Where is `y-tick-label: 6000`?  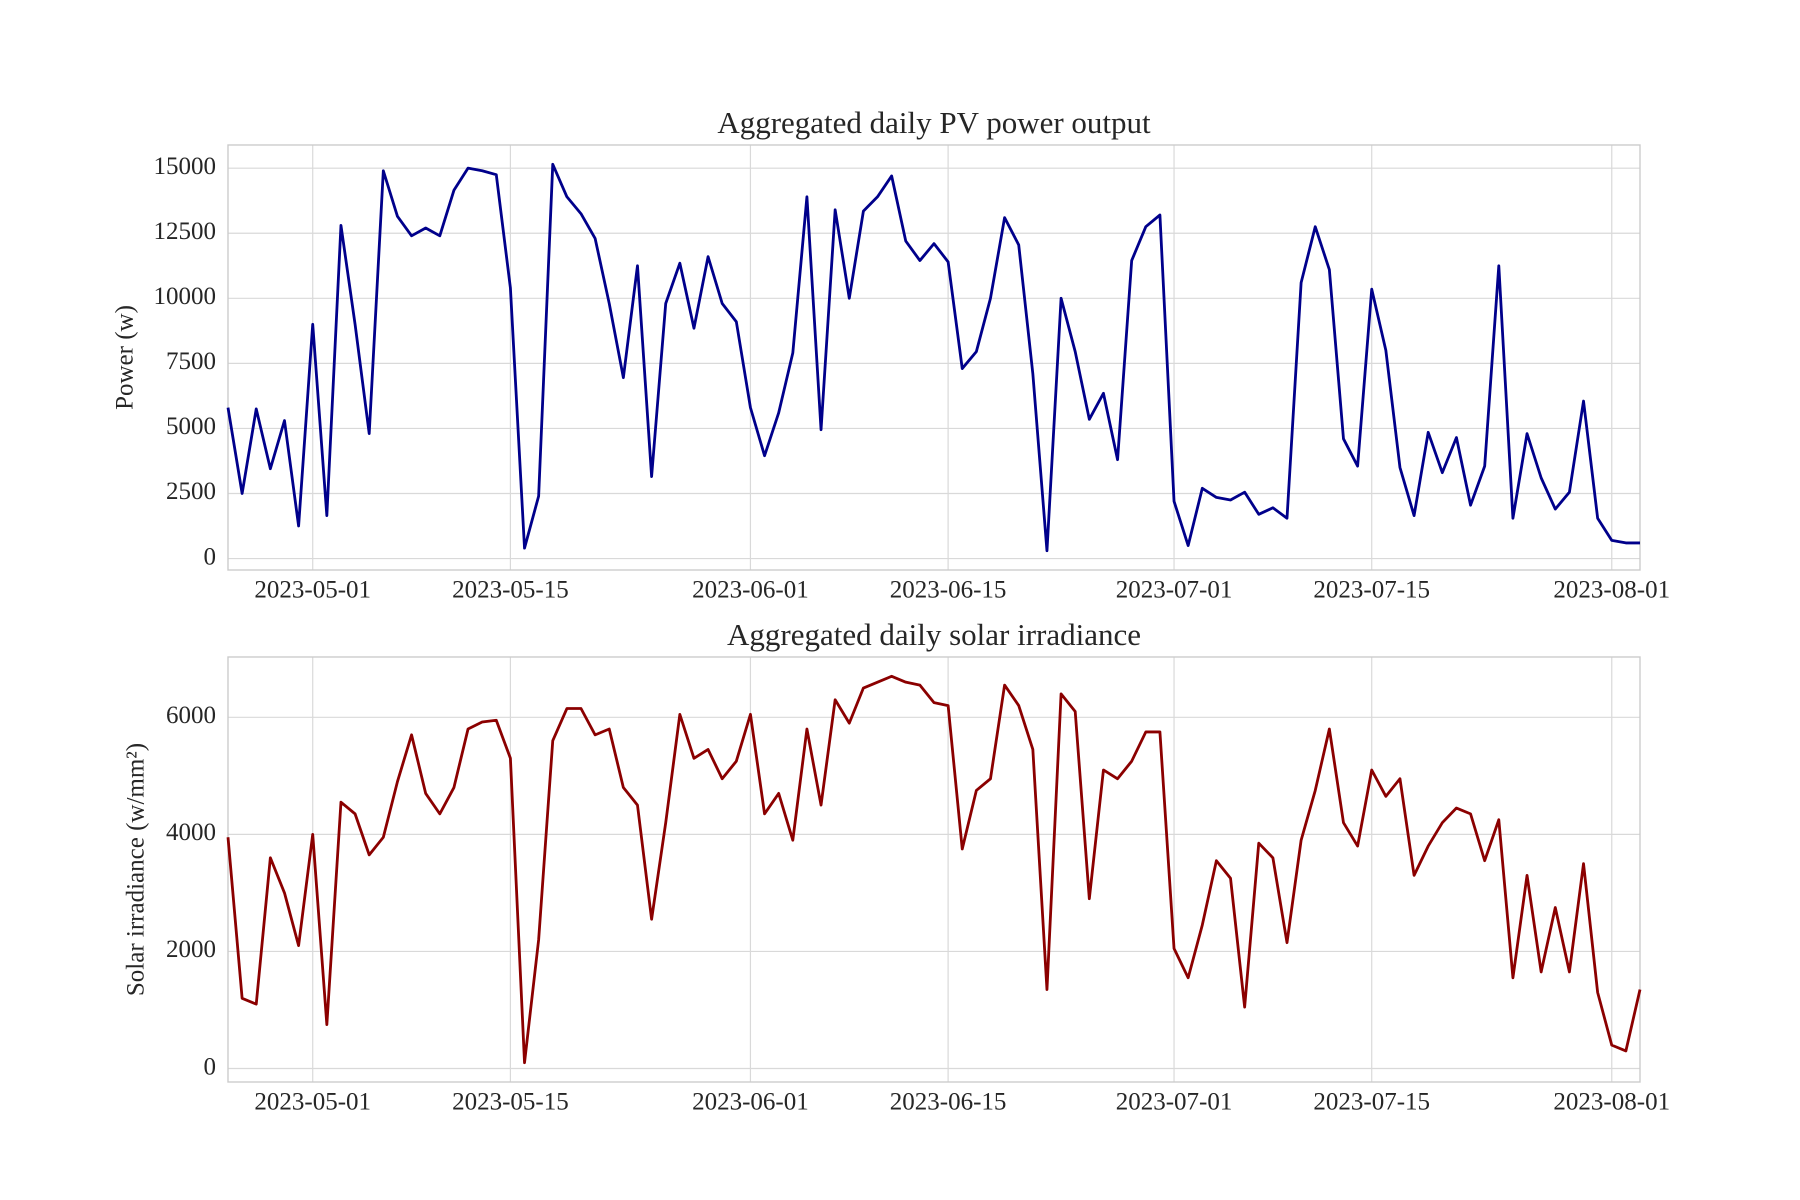 y-tick-label: 6000 is located at coordinates (191, 715).